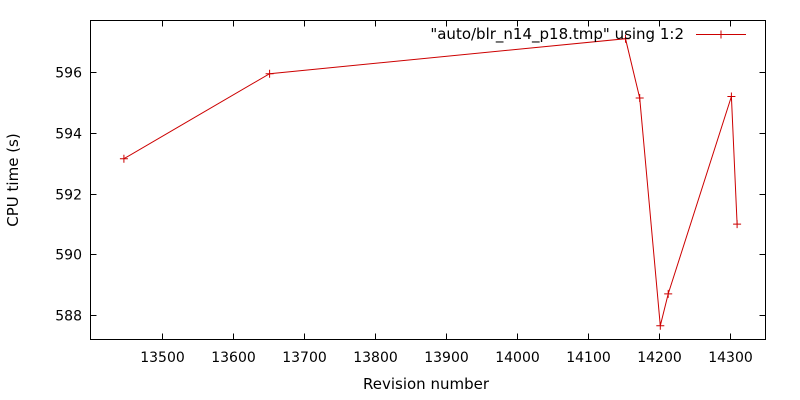  I want to click on x-tick-label: 14000, so click(517, 358).